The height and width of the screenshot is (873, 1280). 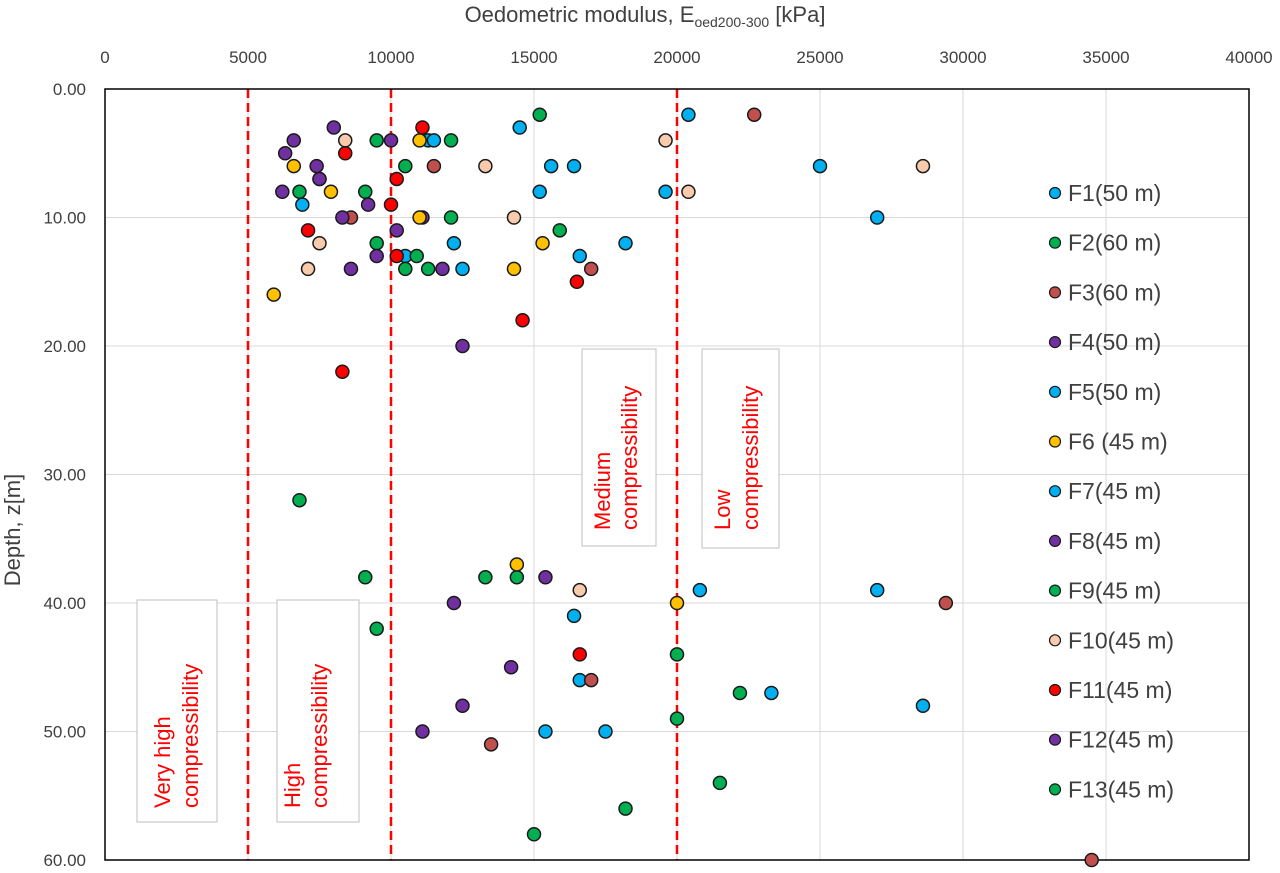 I want to click on x-tick-label: 20000, so click(x=676, y=57).